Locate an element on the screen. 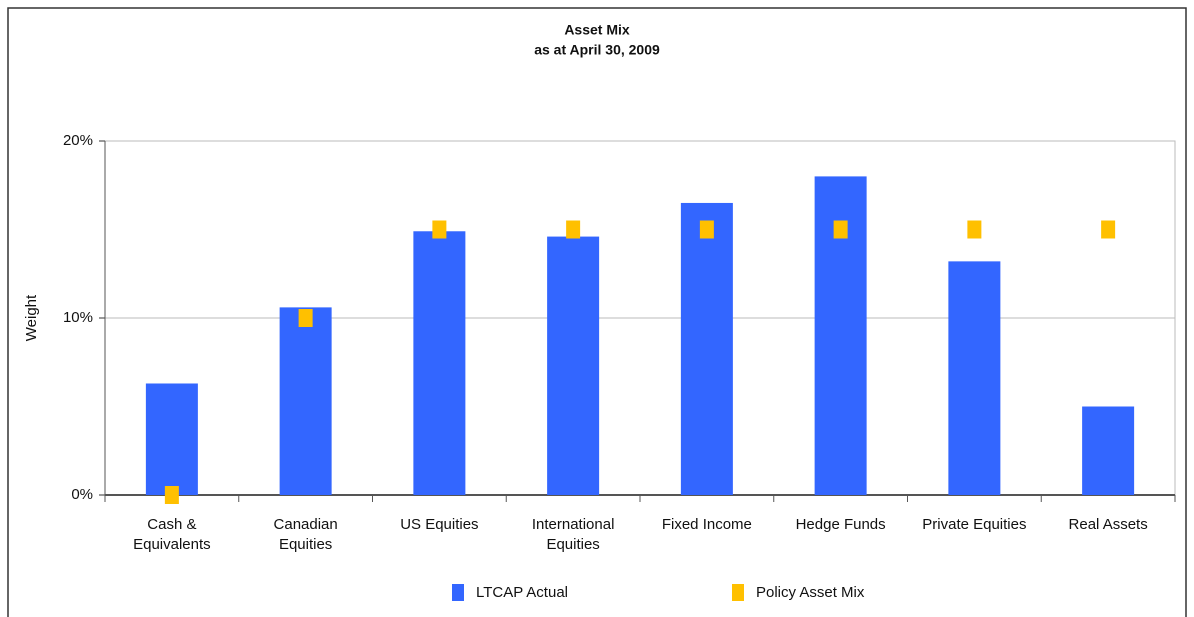 This screenshot has height=617, width=1194. chart-subtitle: as at April 30, 2009 is located at coordinates (597, 50).